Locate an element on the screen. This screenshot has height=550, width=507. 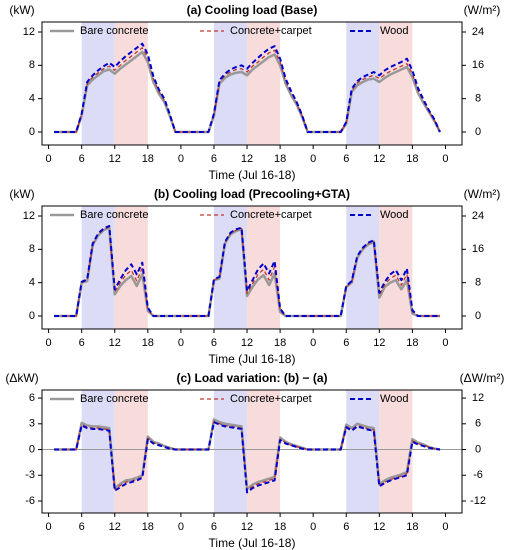
y-tick-label: 3 is located at coordinates (32, 424).